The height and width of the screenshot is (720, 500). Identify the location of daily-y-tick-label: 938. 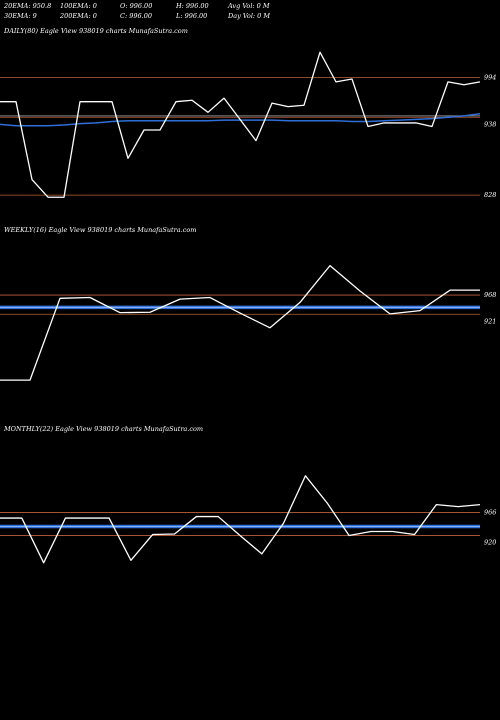
(490, 124).